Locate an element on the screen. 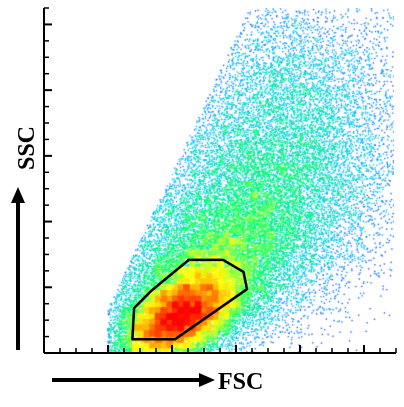 The height and width of the screenshot is (407, 404). gate-layer is located at coordinates (190, 299).